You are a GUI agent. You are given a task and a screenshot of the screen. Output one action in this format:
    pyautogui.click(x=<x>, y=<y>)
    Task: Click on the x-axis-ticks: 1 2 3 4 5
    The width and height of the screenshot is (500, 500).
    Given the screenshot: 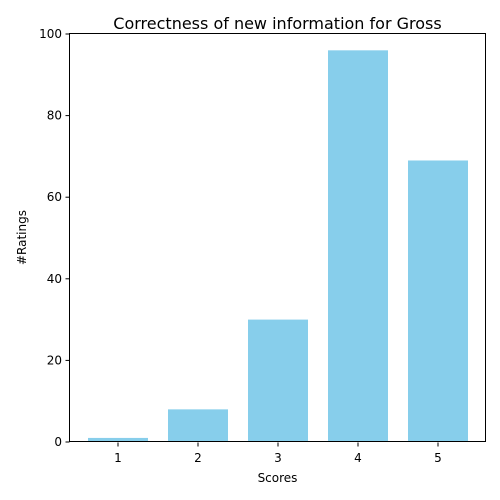 What is the action you would take?
    pyautogui.click(x=278, y=453)
    